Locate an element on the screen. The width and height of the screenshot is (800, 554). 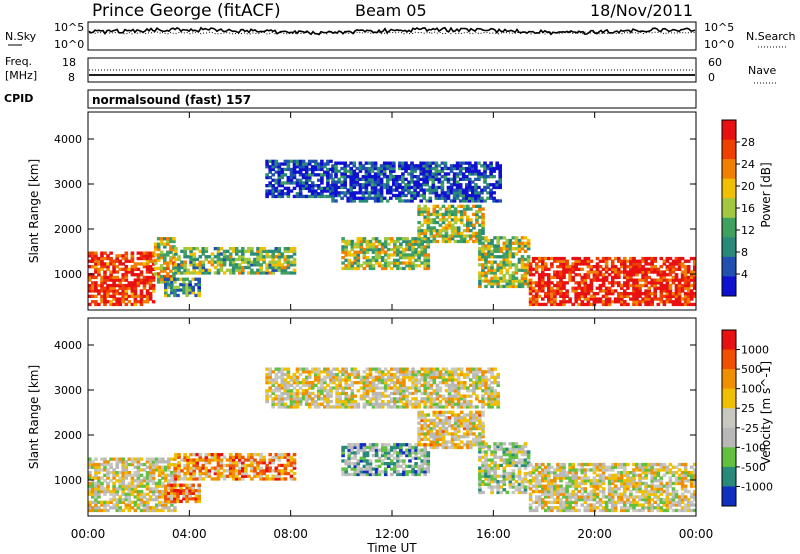
freq-tick-bottom: 8 is located at coordinates (71, 77).